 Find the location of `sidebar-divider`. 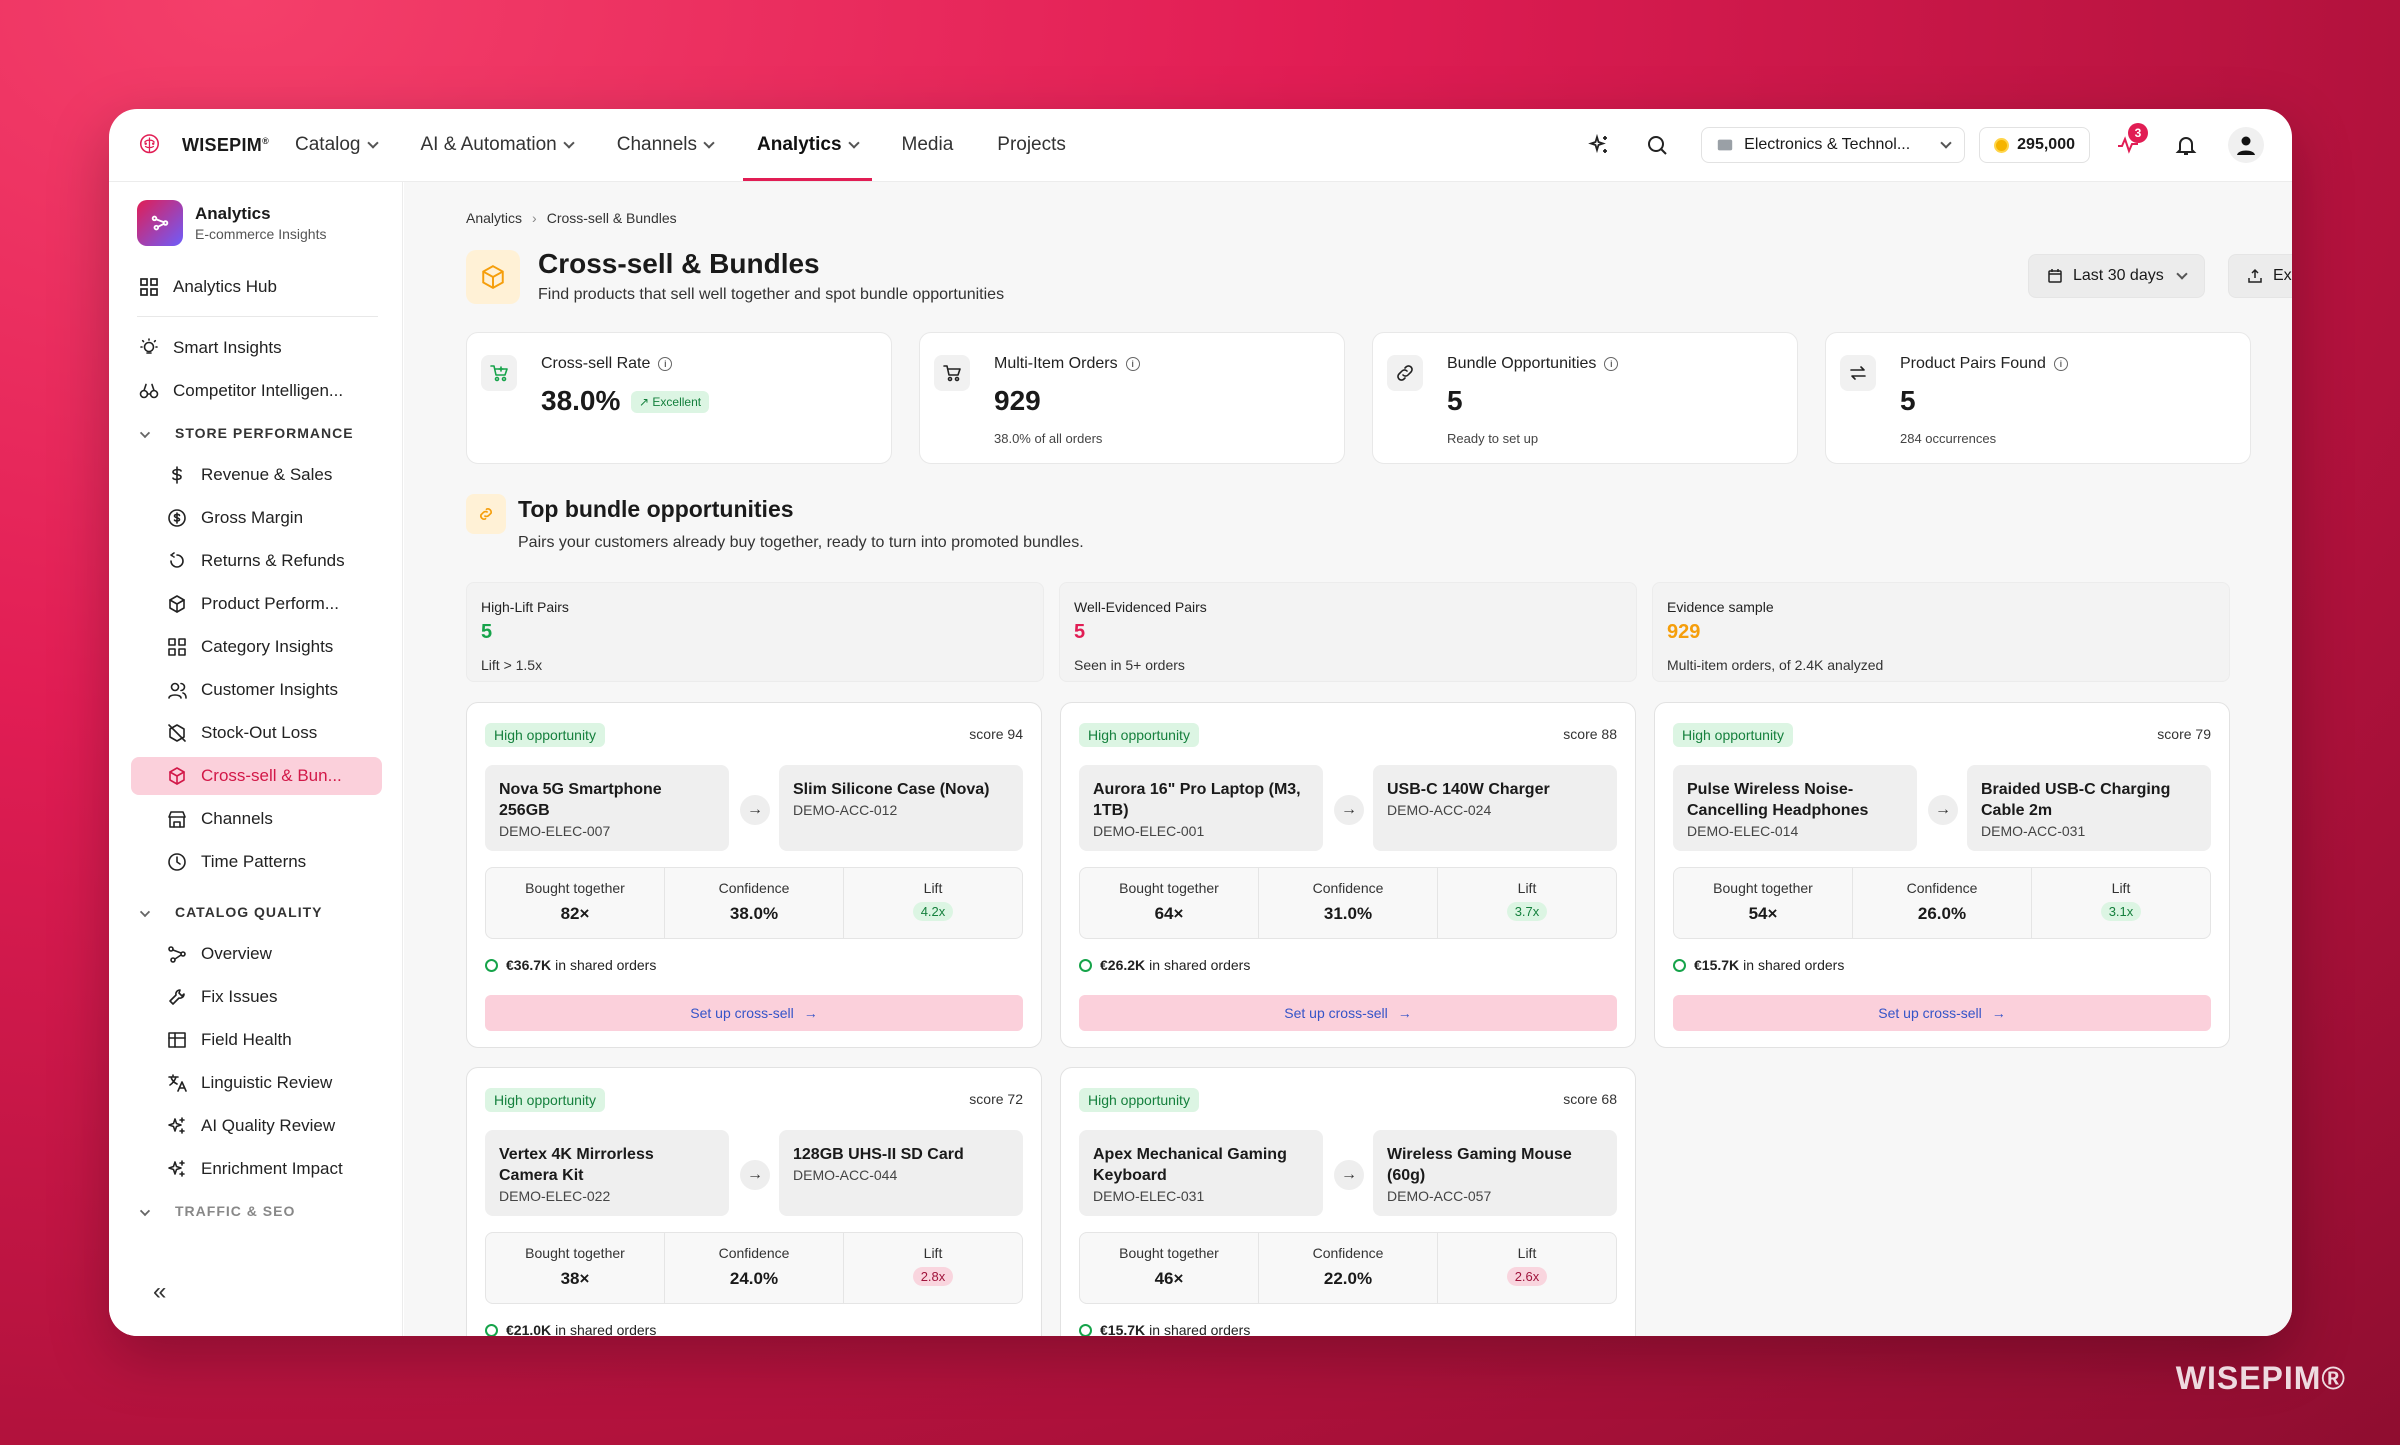

sidebar-divider is located at coordinates (257, 316).